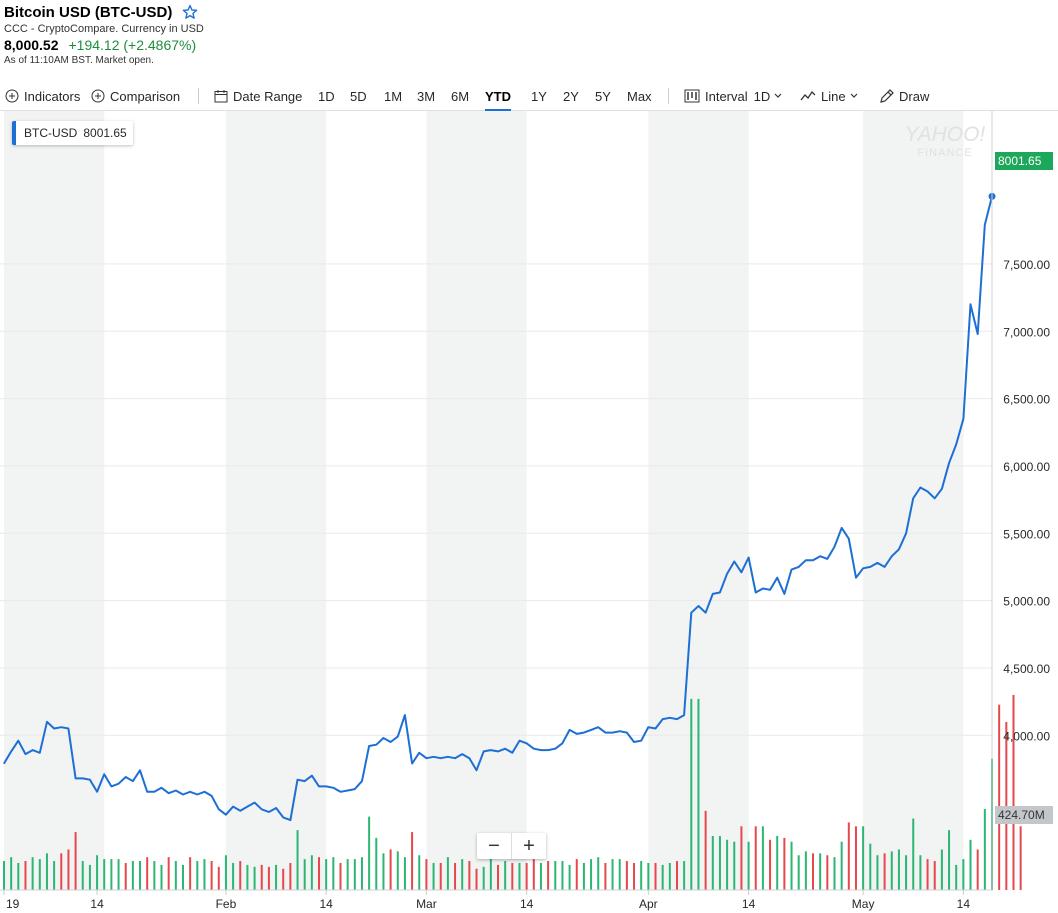  I want to click on plus-circle-icon, so click(12, 96).